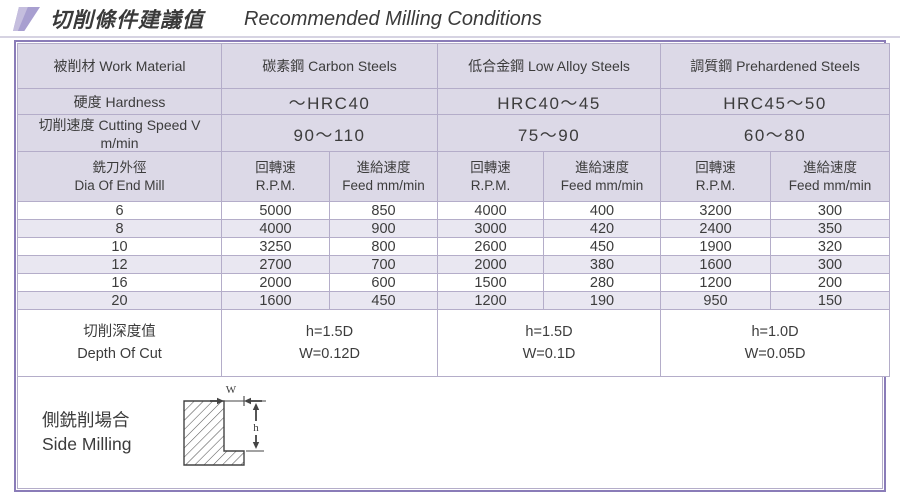 Image resolution: width=900 pixels, height=492 pixels. What do you see at coordinates (549, 133) in the screenshot?
I see `speed-low-alloy: 75～90` at bounding box center [549, 133].